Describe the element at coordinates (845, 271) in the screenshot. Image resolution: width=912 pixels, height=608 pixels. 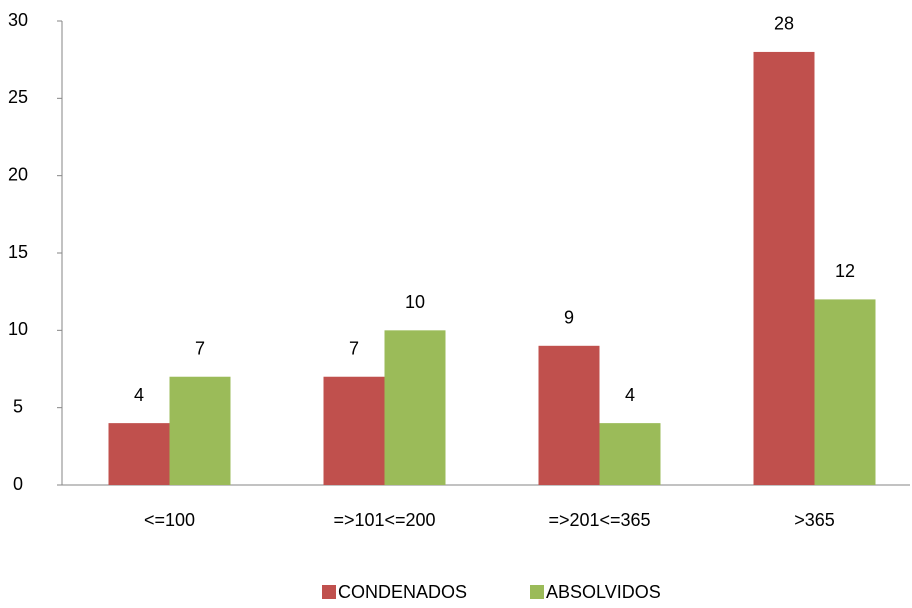
I see `data-label: 12` at that location.